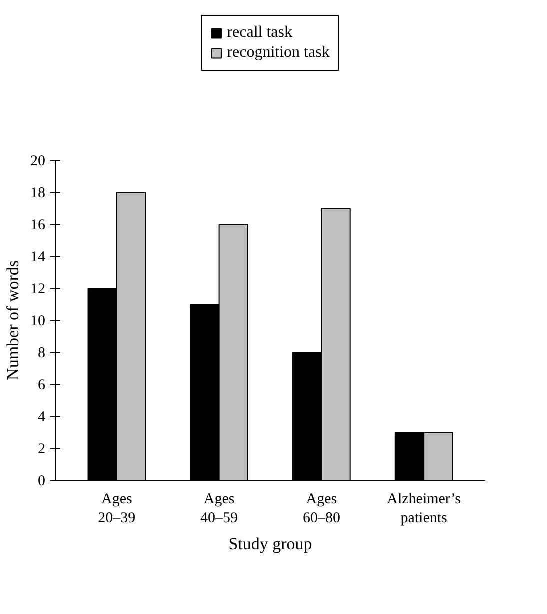 This screenshot has width=547, height=614. Describe the element at coordinates (42, 354) in the screenshot. I see `y-tick-label: 8` at that location.